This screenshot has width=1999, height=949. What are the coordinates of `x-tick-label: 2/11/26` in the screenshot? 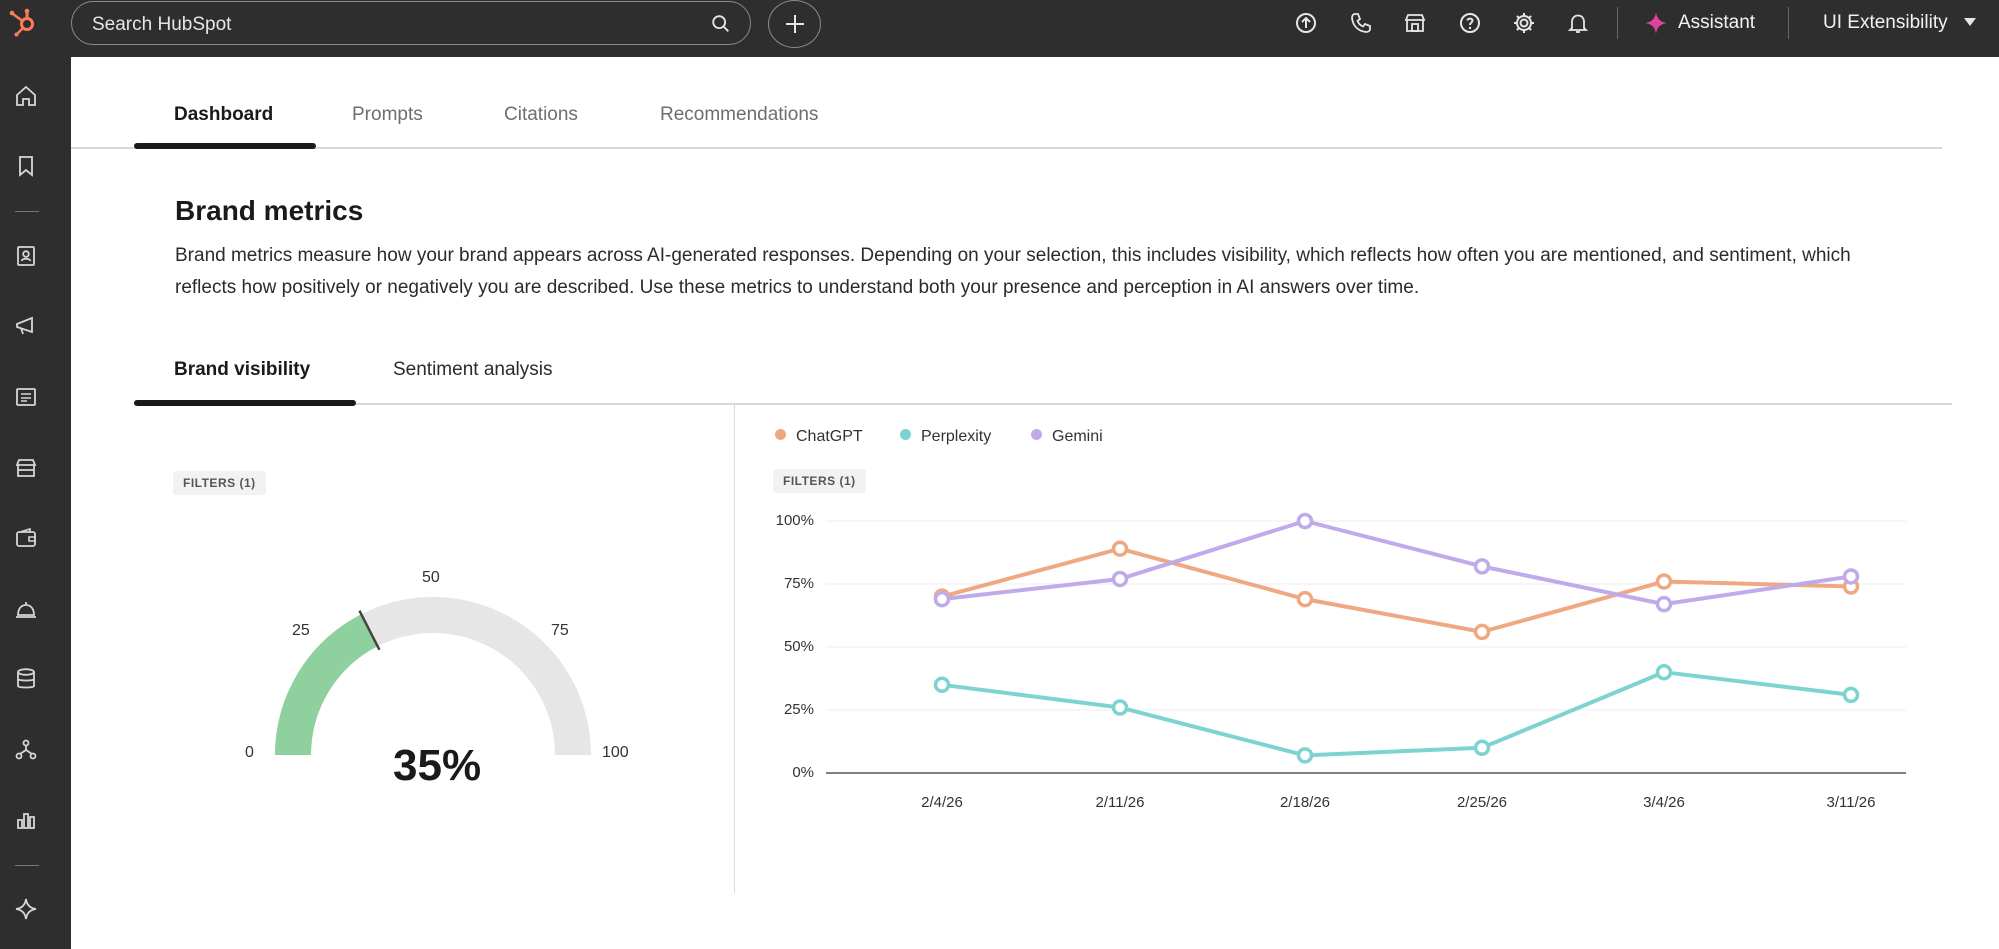 It's located at (1120, 802).